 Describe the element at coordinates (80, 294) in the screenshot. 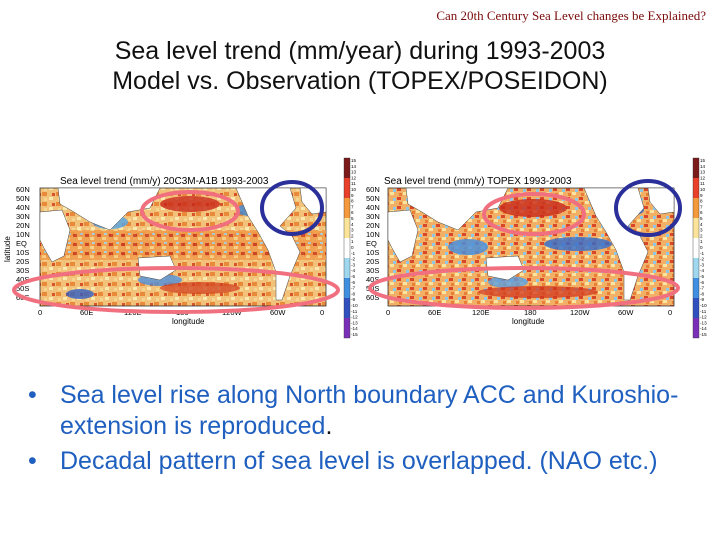

I see `model-map-blue-patch` at that location.